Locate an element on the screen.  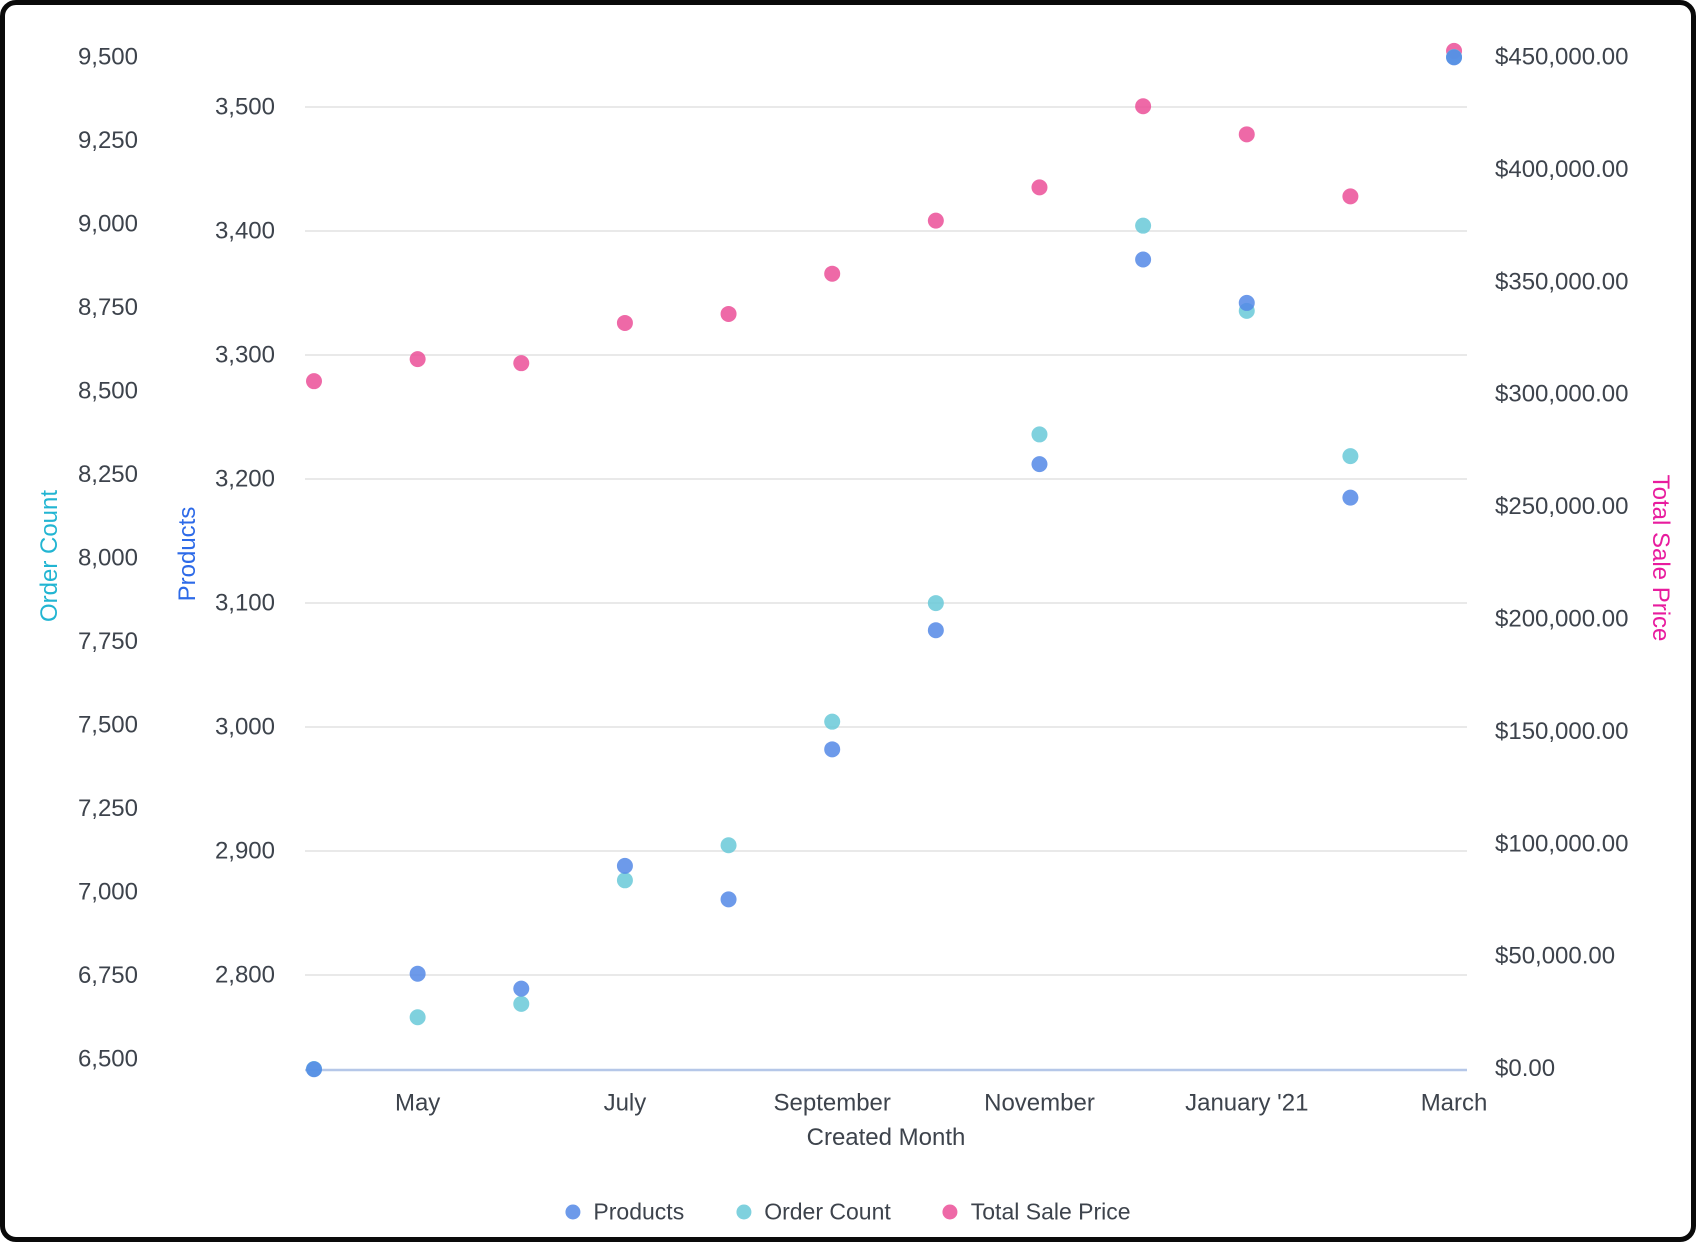
legend-marker-products-icon is located at coordinates (573, 1212).